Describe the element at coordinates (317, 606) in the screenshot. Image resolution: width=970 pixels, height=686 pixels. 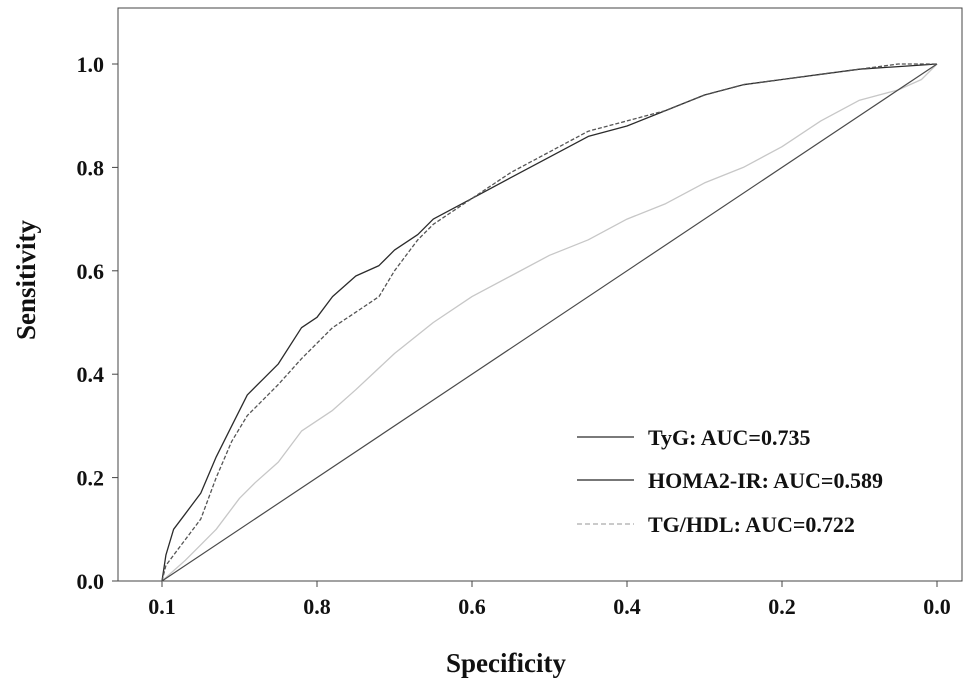
I see `x-tick-label: 0.8` at that location.